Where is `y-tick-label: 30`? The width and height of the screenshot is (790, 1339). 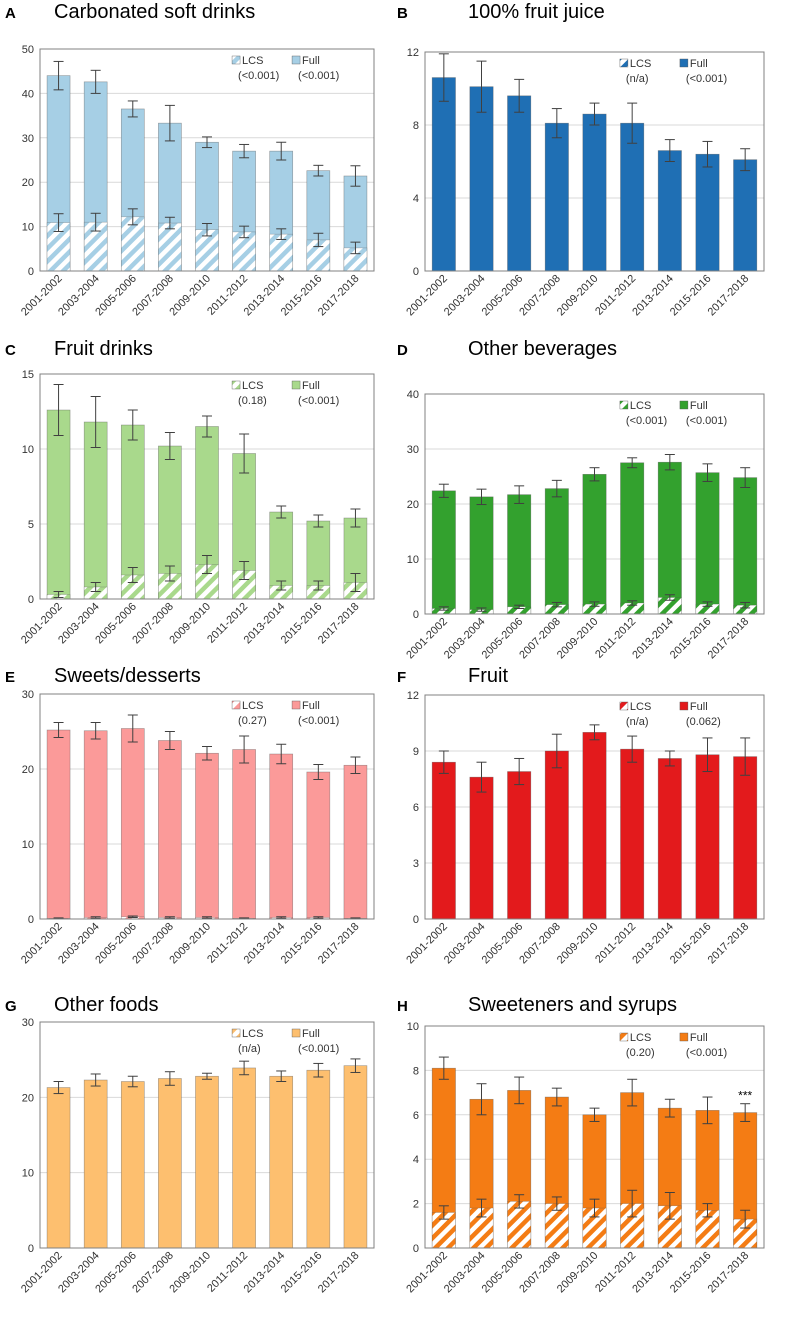
y-tick-label: 30 is located at coordinates (28, 695).